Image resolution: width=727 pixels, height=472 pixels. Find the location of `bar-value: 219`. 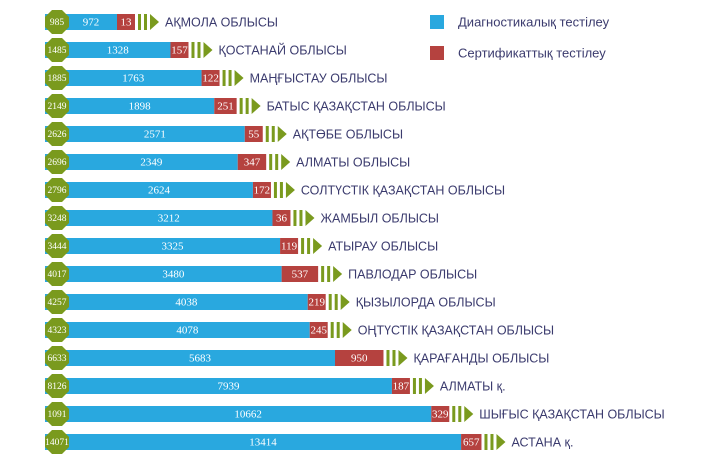

bar-value: 219 is located at coordinates (316, 303).